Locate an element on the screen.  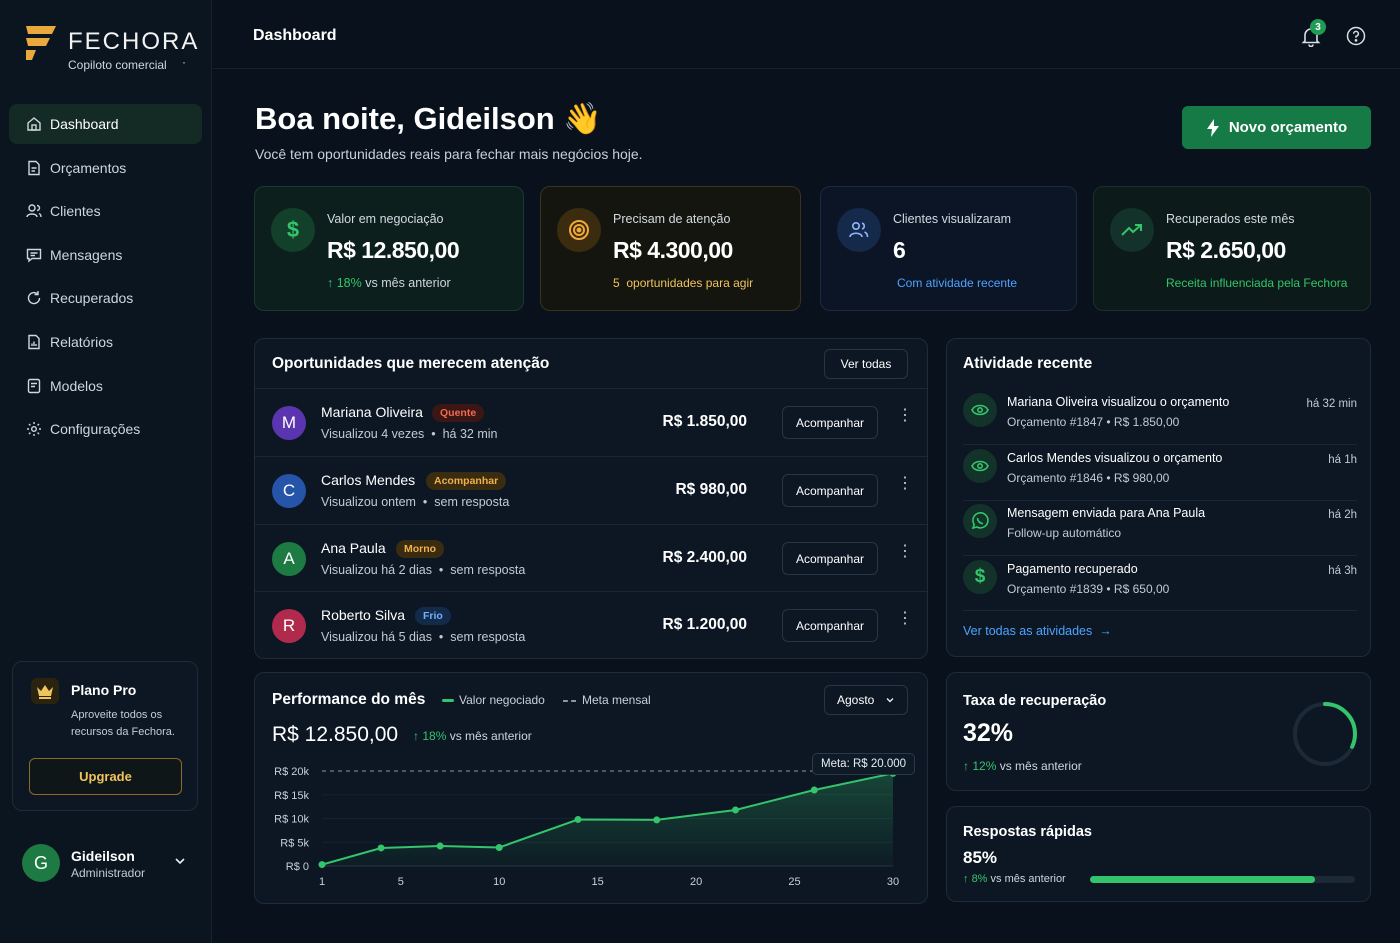
sidebar-item-label: Mensagens is located at coordinates (86, 254).